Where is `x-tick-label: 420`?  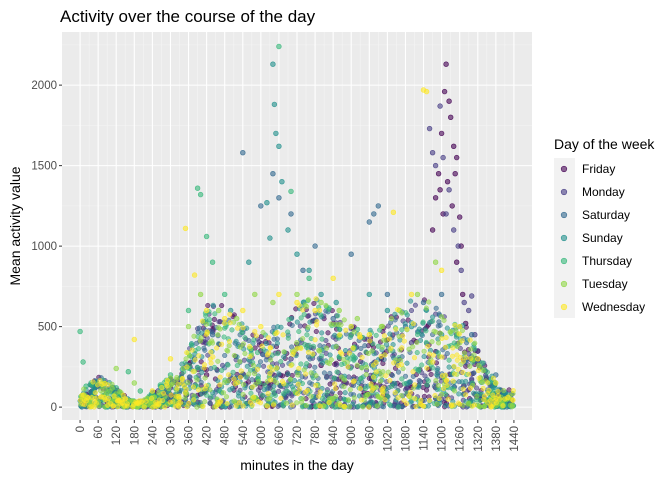
x-tick-label: 420 is located at coordinates (208, 435).